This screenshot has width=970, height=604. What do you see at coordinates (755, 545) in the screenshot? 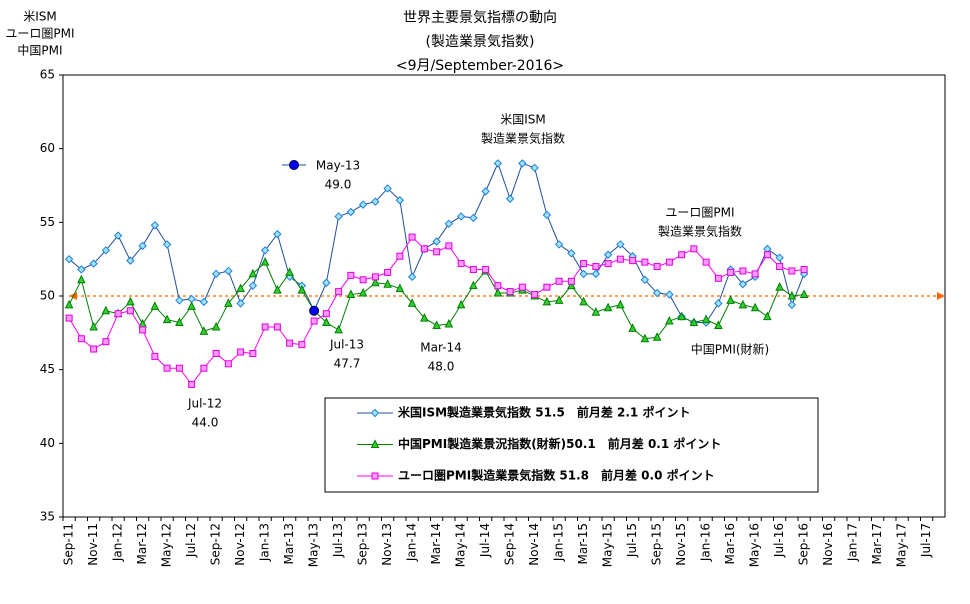
I see `x-tick-label: May-16` at bounding box center [755, 545].